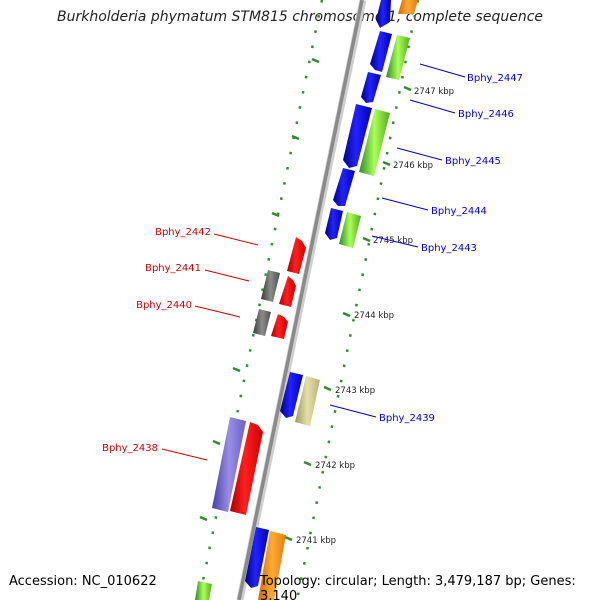  Describe the element at coordinates (486, 114) in the screenshot. I see `gene-label-bphy-2446: Bphy_2446` at that location.